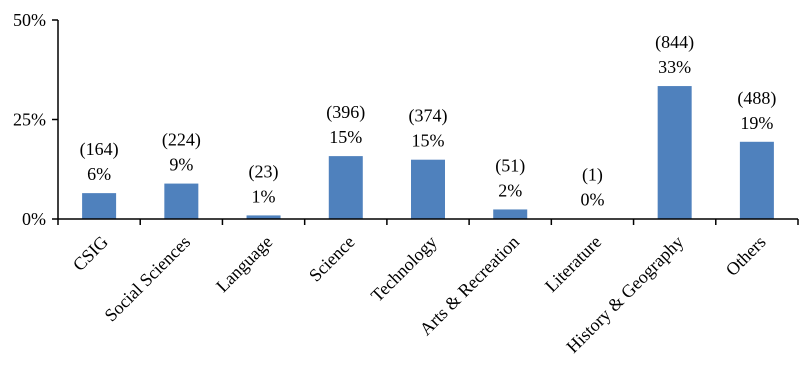  What do you see at coordinates (345, 137) in the screenshot?
I see `percent-label-3: 15%` at bounding box center [345, 137].